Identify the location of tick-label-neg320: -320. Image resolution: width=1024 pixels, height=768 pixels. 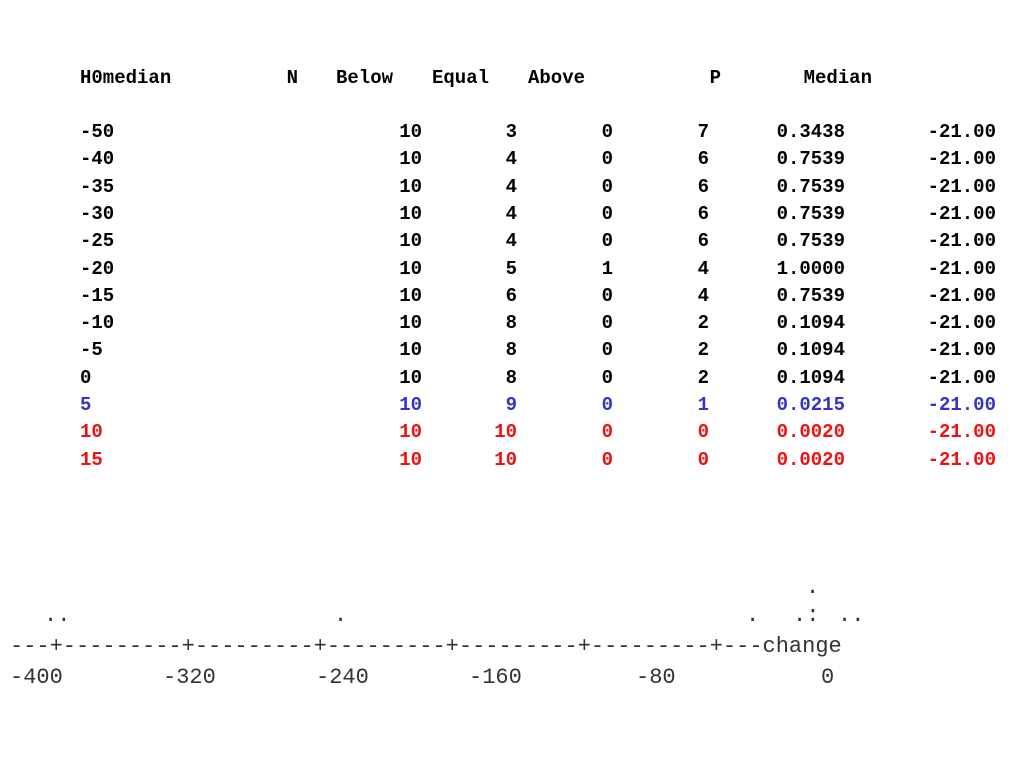
(189, 677).